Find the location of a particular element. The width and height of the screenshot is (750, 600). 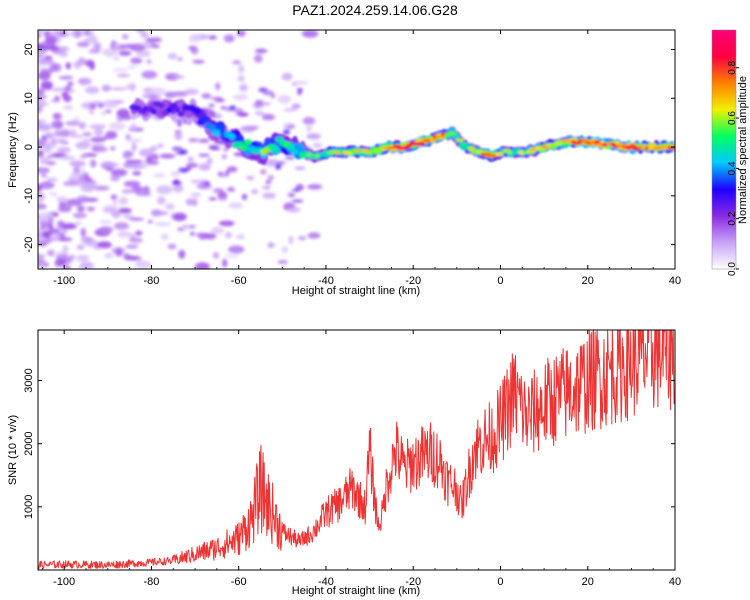

colorbar-tick-label: 0.6 is located at coordinates (732, 118).